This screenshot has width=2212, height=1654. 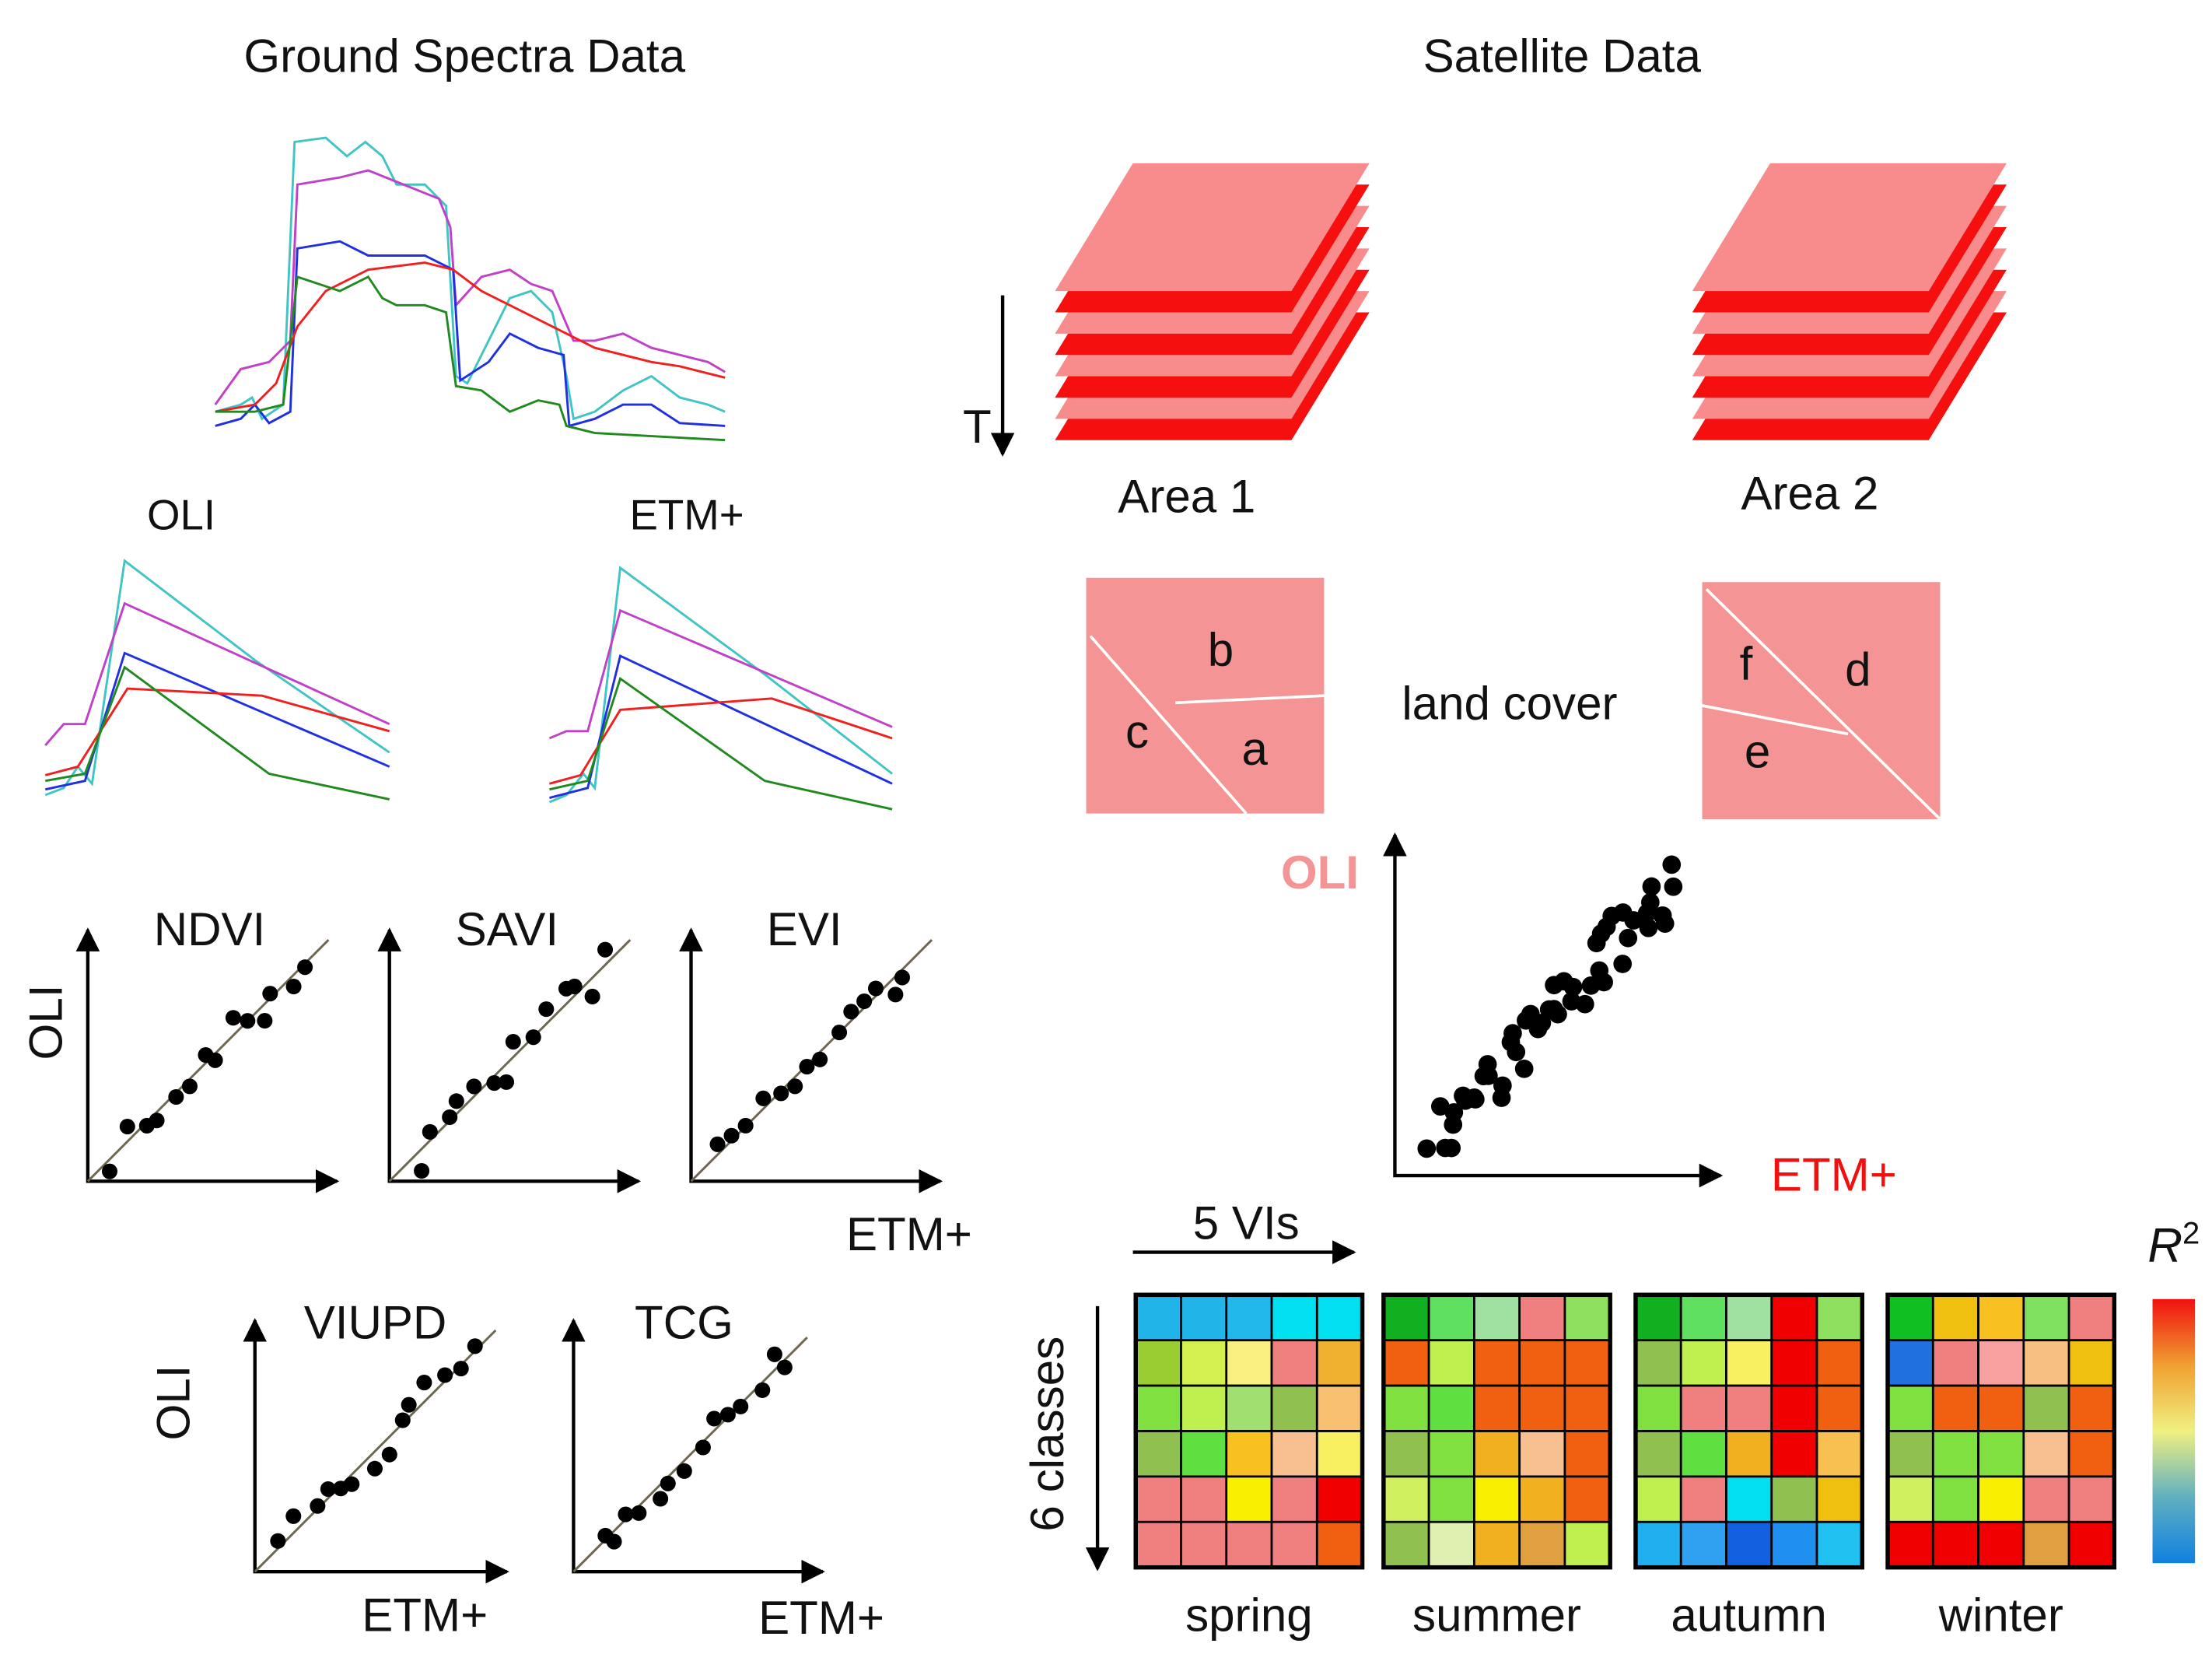 I want to click on satellite-title: Satellite Data, so click(x=1563, y=56).